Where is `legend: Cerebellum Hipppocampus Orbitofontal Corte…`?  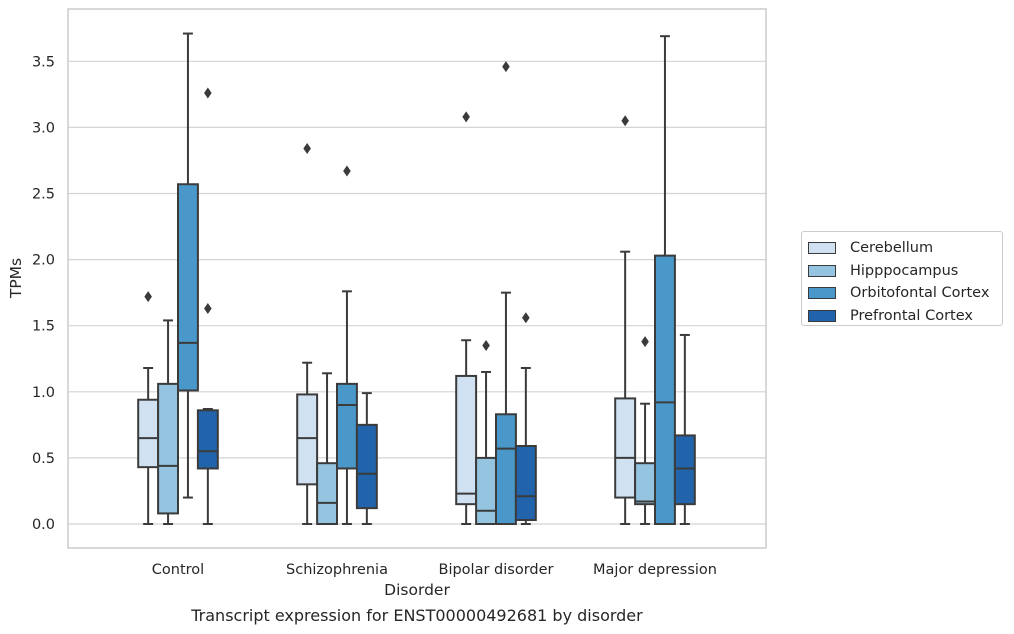
legend: Cerebellum Hipppocampus Orbitofontal Corte… is located at coordinates (902, 278).